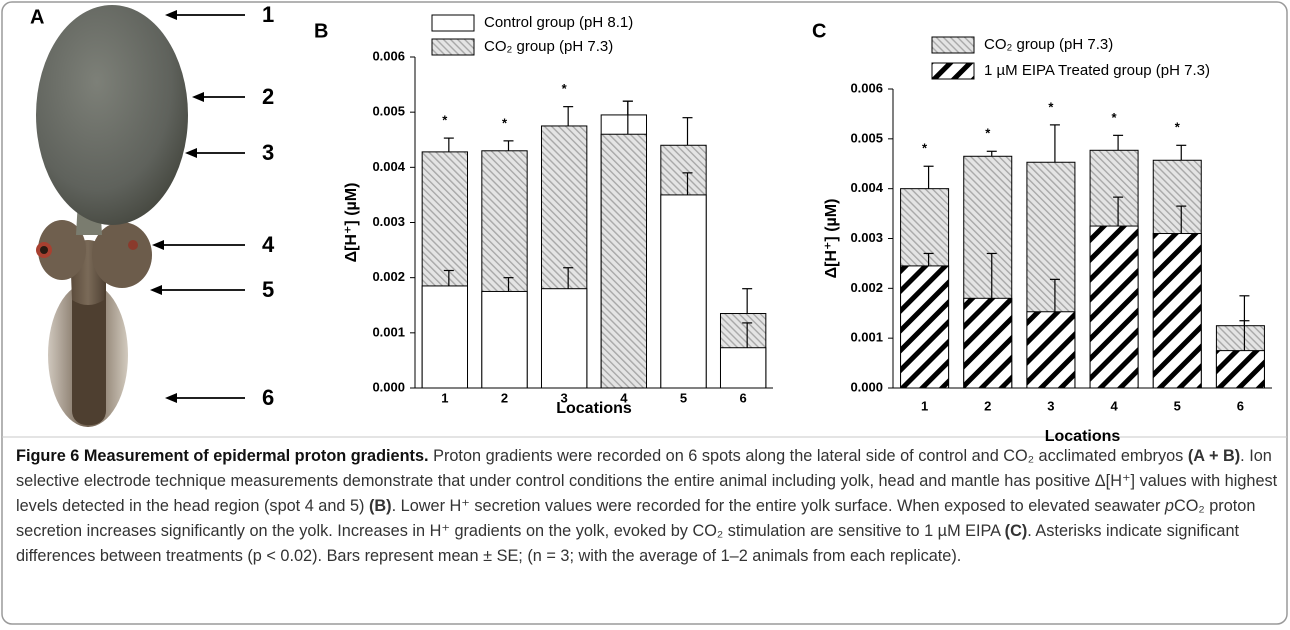 The image size is (1290, 630). Describe the element at coordinates (1016, 531) in the screenshot. I see `caption-ref: (C)` at that location.